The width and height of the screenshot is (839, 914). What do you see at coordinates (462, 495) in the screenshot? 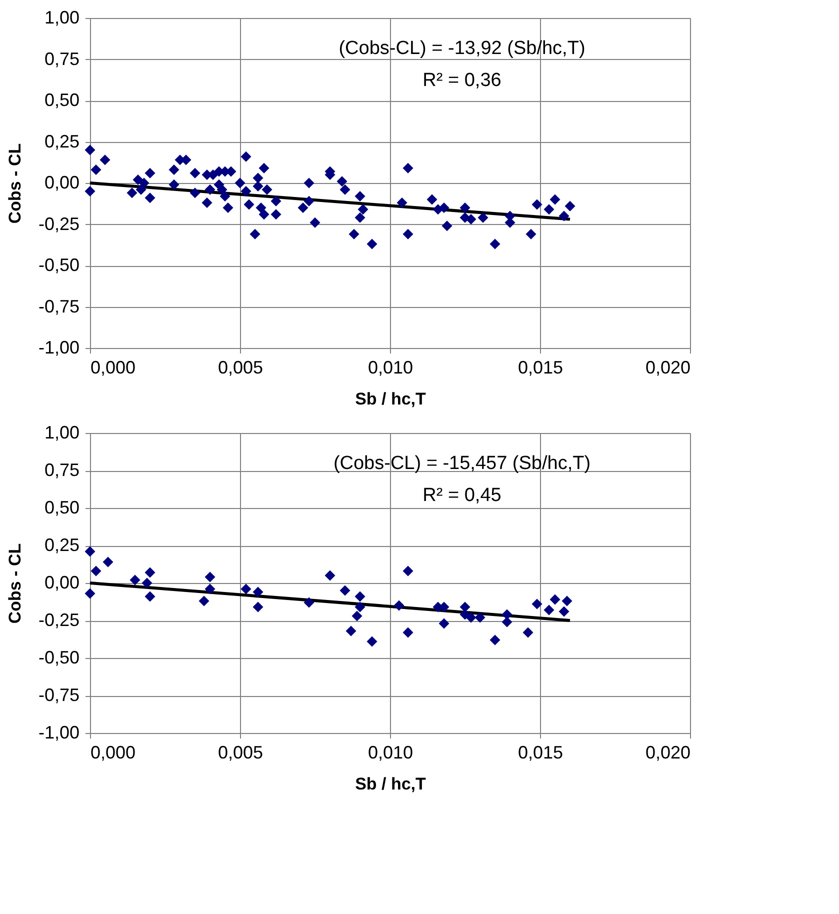
I see `annotation: R² = 0,45` at bounding box center [462, 495].